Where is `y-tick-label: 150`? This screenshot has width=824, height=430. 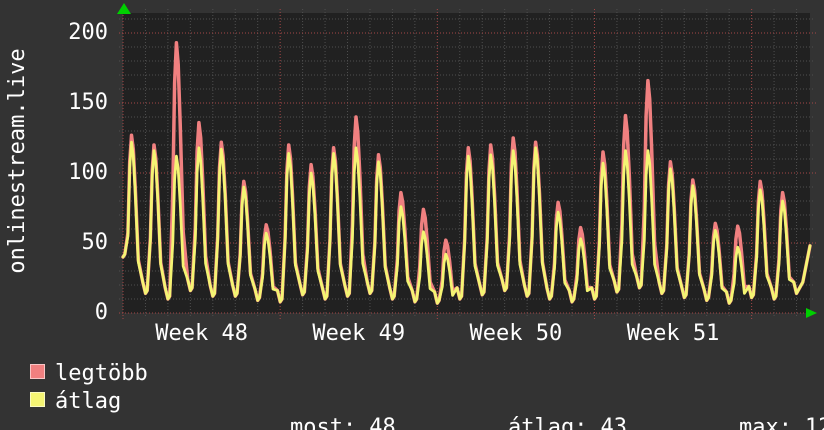 y-tick-label: 150 is located at coordinates (88, 102).